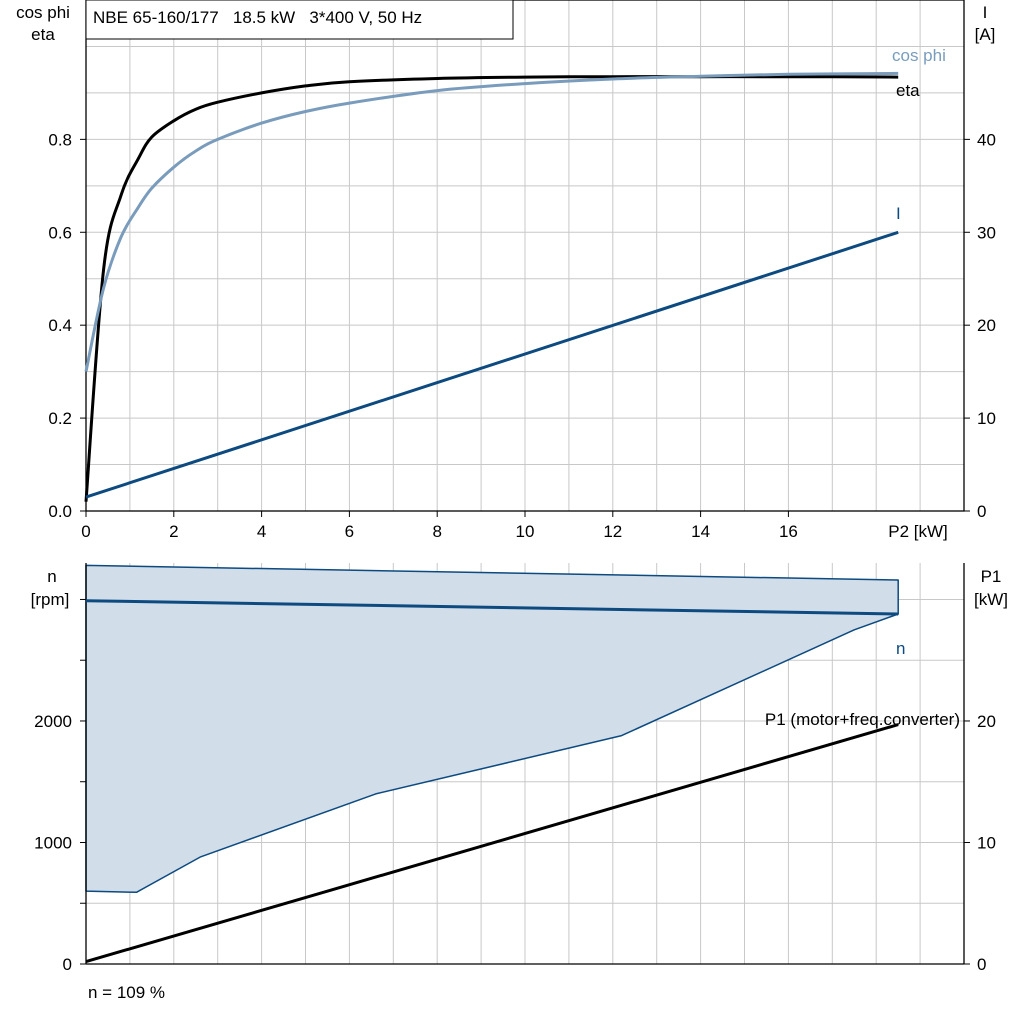  Describe the element at coordinates (43, 12) in the screenshot. I see `top-left-axis-label-1: cos phi` at that location.